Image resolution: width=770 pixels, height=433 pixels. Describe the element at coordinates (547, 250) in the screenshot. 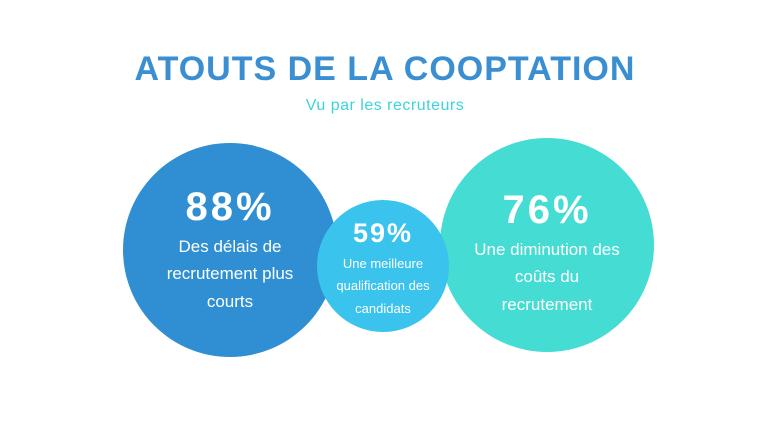

I see `bubble-label-line: Une diminution des` at that location.